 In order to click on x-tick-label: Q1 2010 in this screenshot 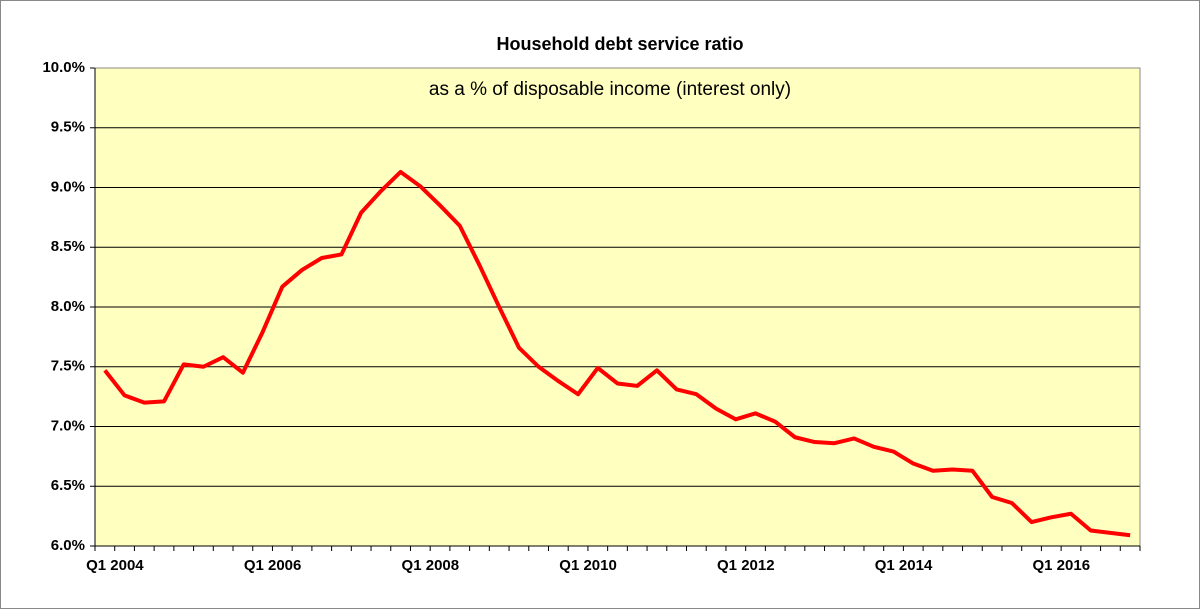, I will do `click(588, 565)`.